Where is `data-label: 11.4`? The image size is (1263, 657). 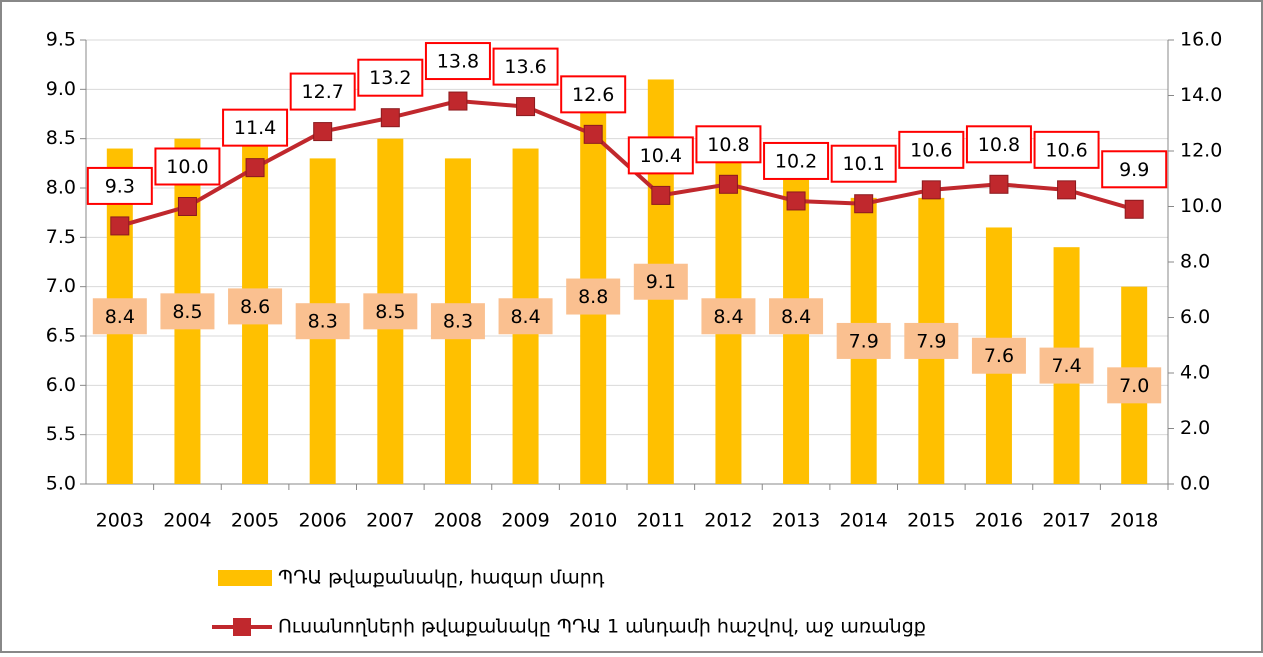
data-label: 11.4 is located at coordinates (255, 128).